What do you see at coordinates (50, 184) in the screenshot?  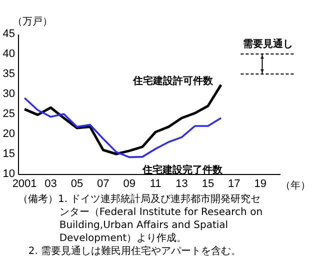 I see `x-tick-label: 03` at bounding box center [50, 184].